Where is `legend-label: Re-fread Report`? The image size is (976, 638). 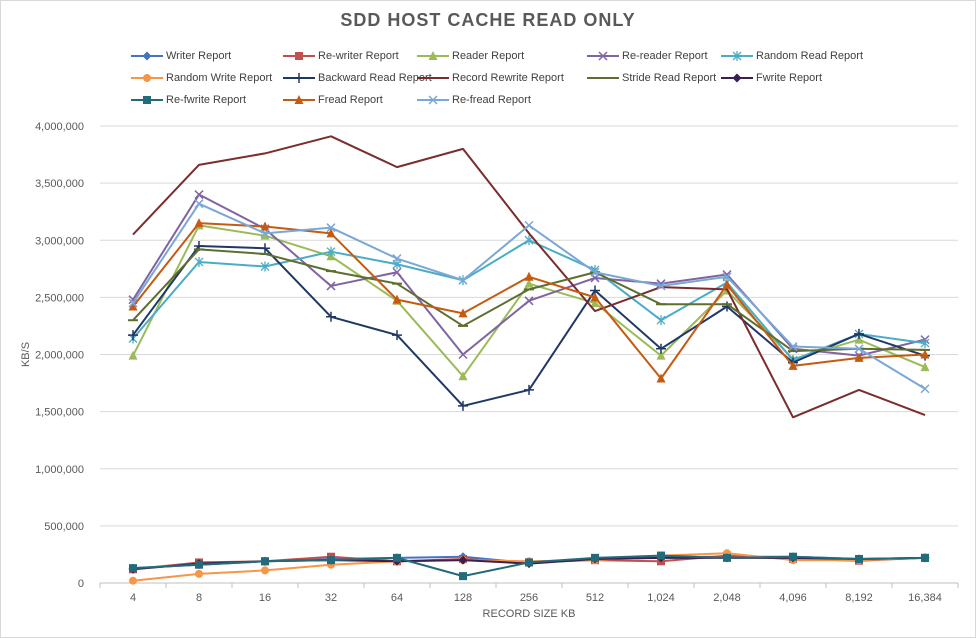 legend-label: Re-fread Report is located at coordinates (491, 100).